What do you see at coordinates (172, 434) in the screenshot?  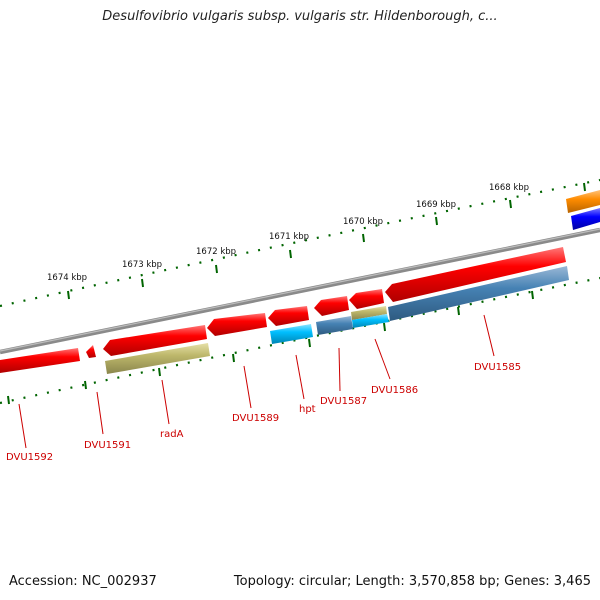 I see `gene-label-radA: radA` at bounding box center [172, 434].